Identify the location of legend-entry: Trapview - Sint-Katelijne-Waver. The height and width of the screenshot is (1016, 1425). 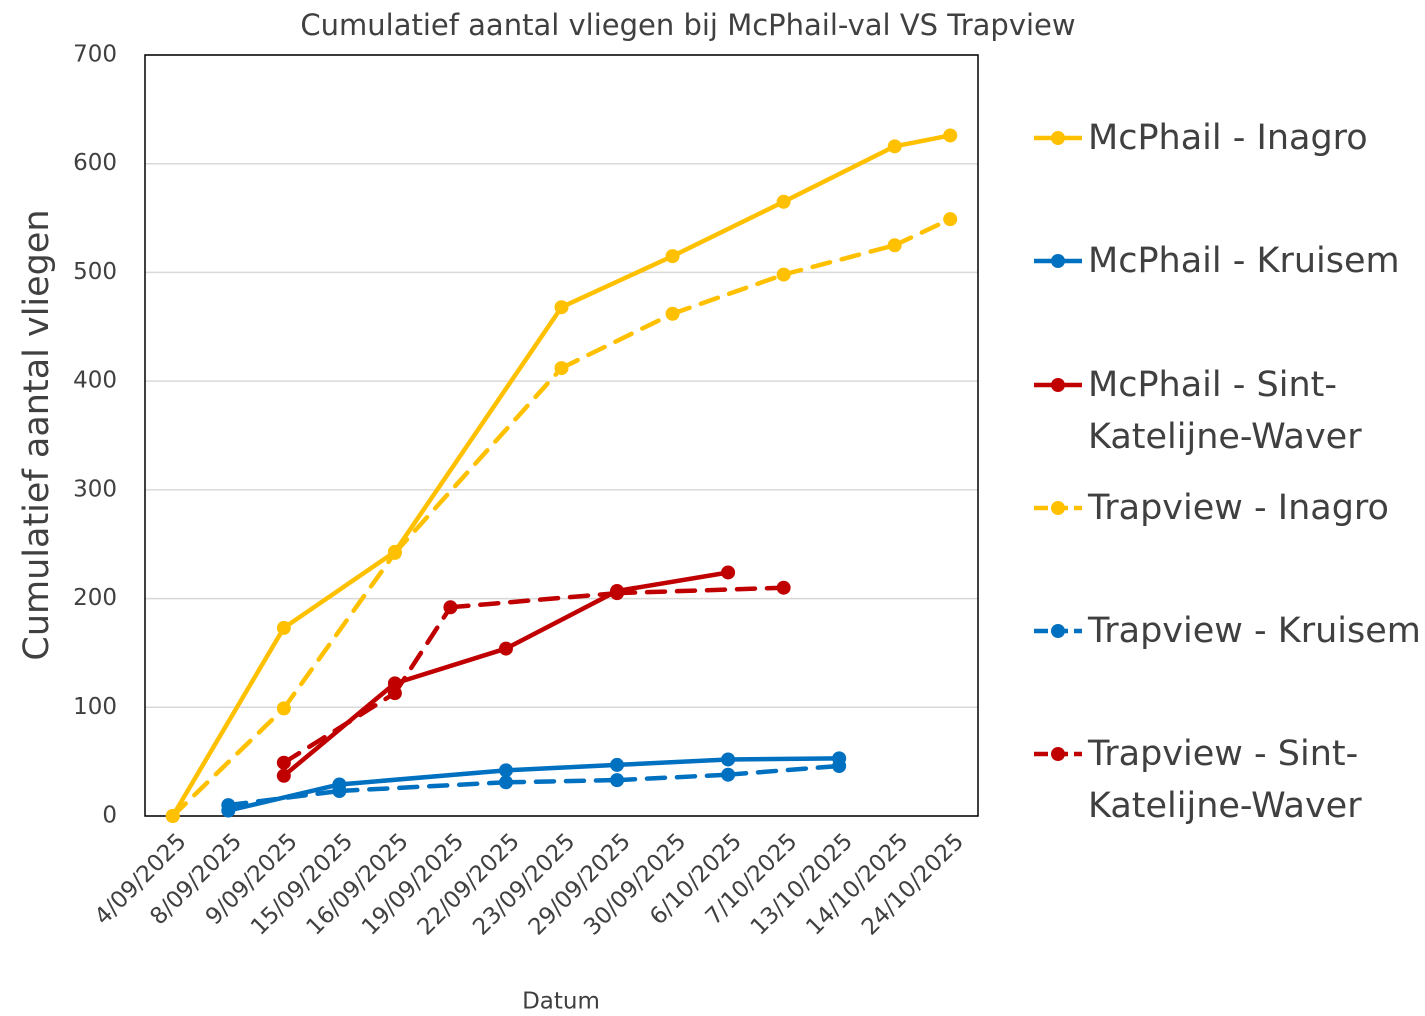
(1227, 780).